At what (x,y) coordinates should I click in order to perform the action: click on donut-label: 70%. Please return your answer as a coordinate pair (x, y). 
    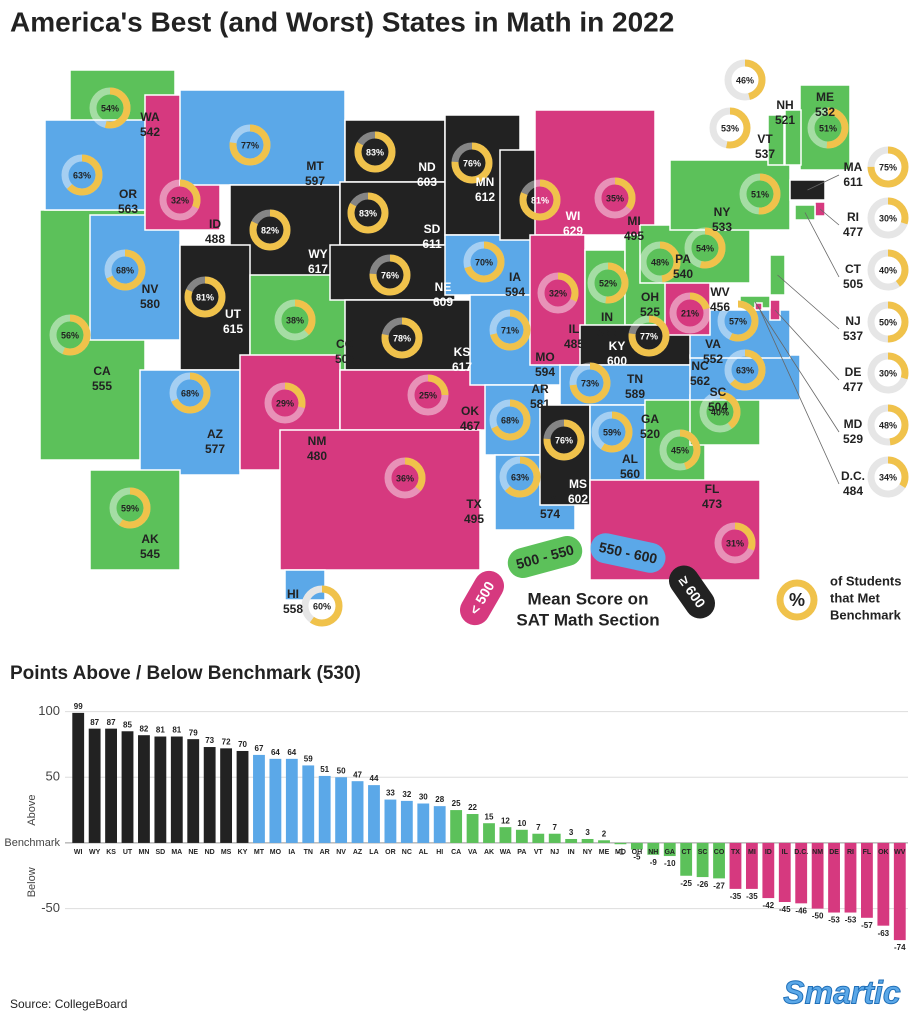
    Looking at the image, I should click on (484, 262).